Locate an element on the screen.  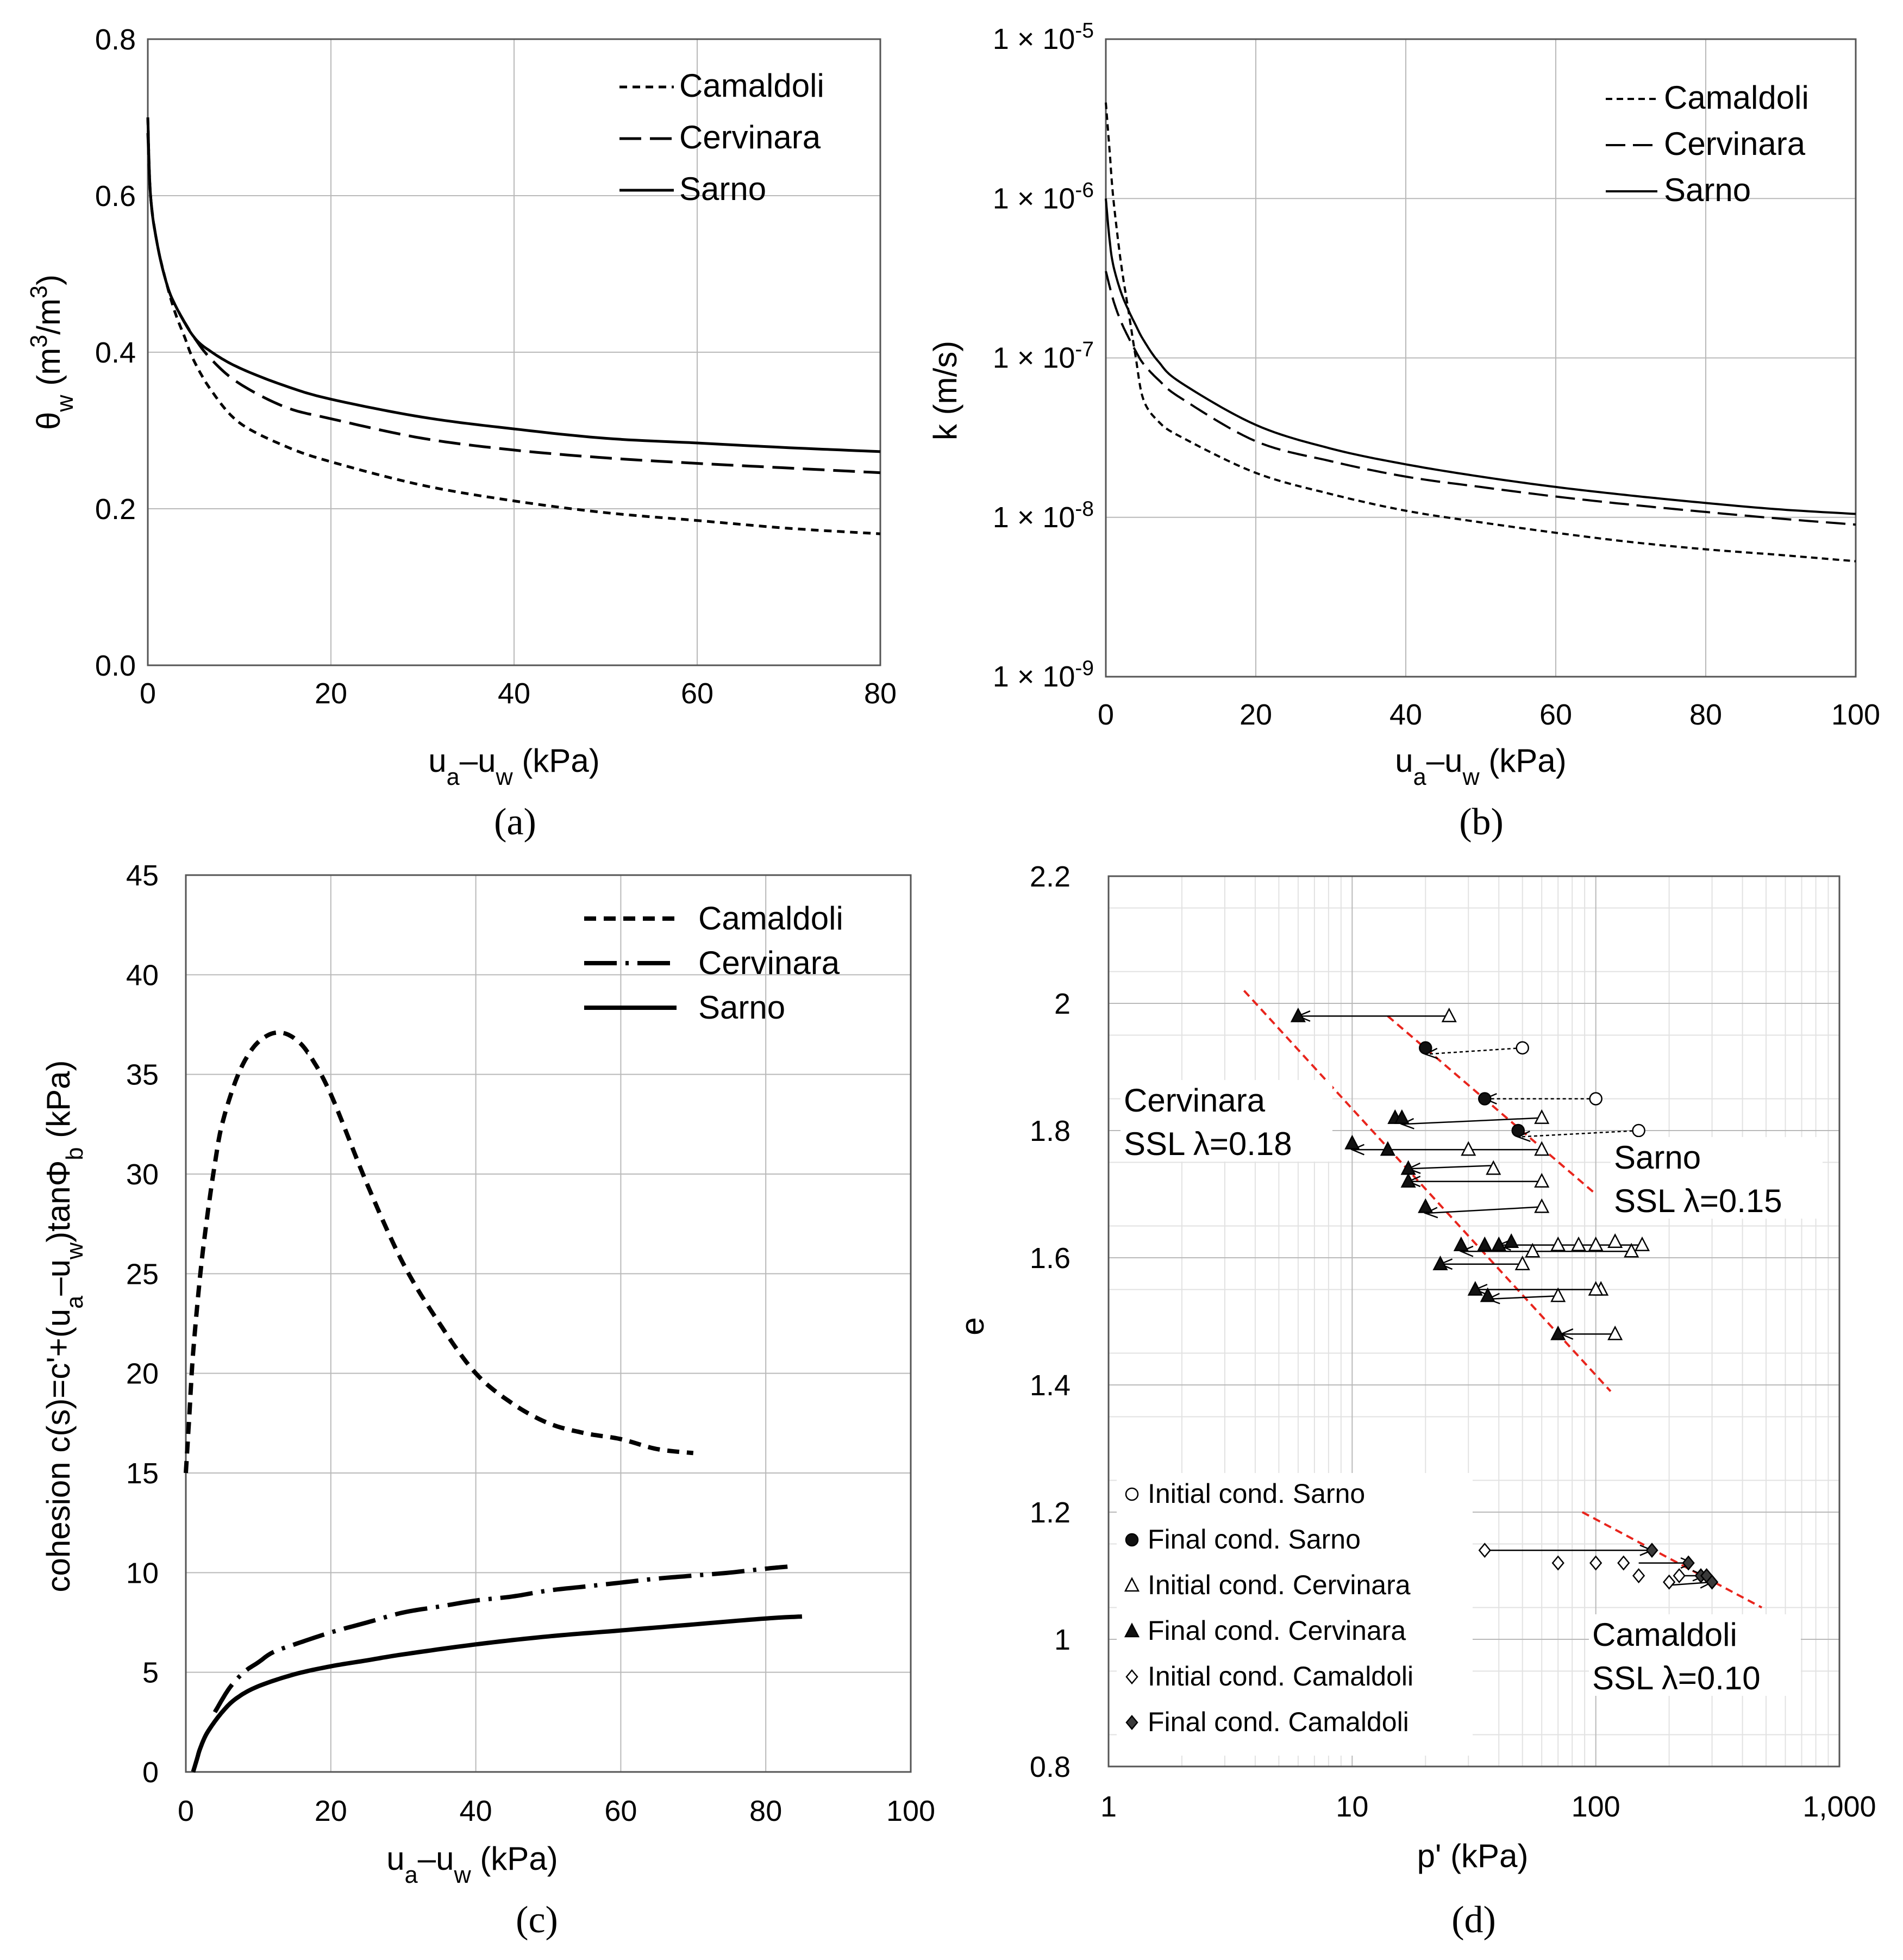
y-tick-label: 1 × 10⁻⁹ is located at coordinates (1043, 675).